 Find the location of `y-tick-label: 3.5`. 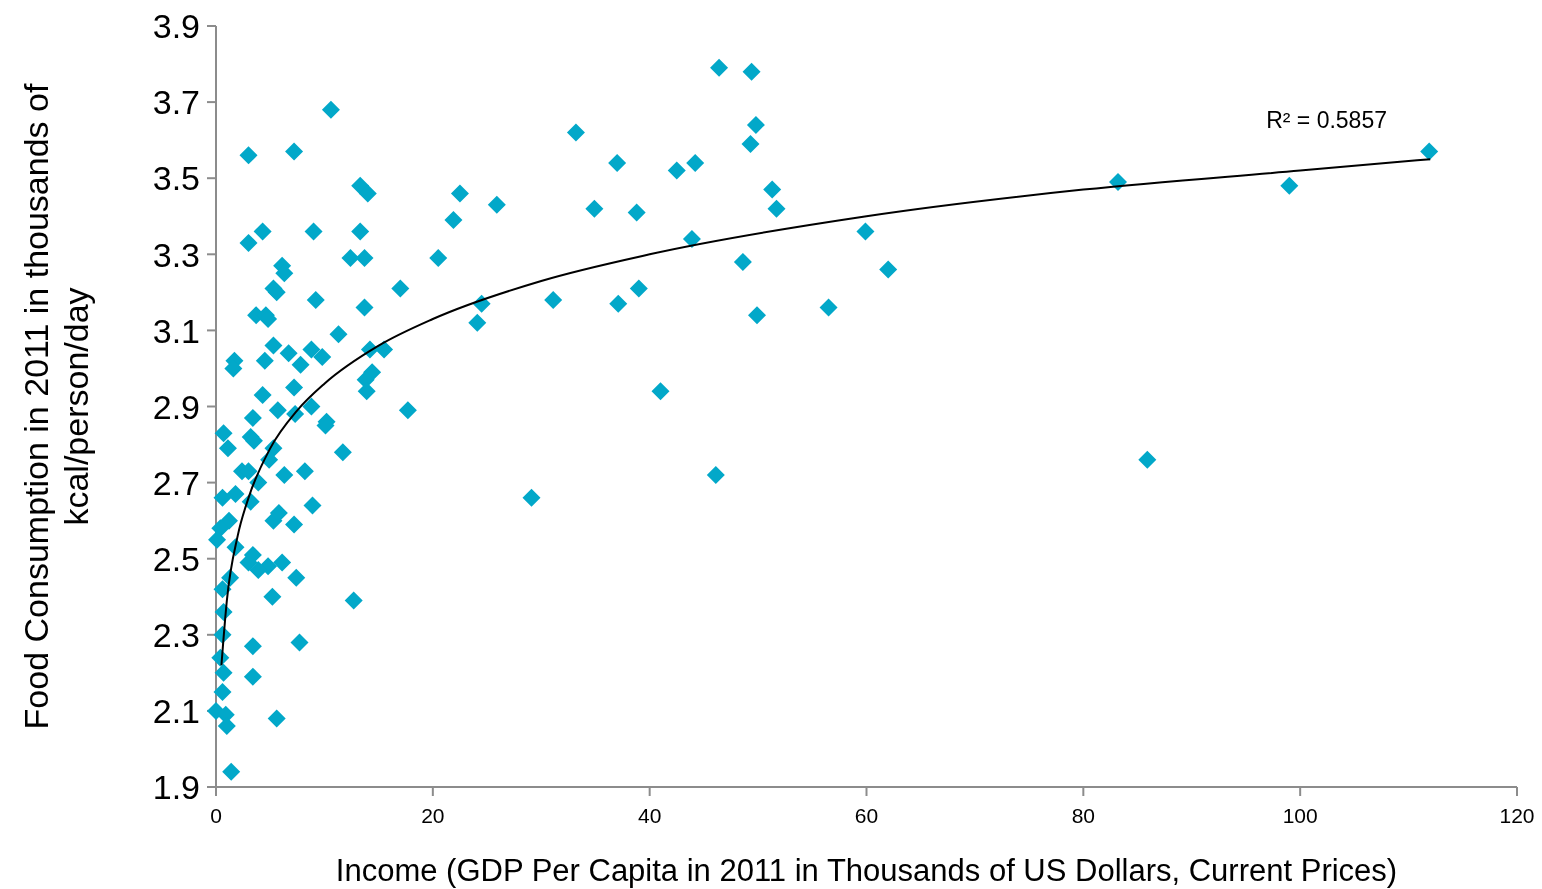

y-tick-label: 3.5 is located at coordinates (176, 178).